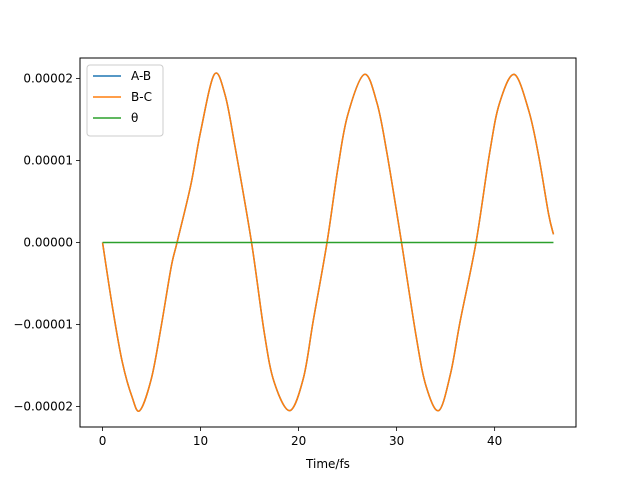  I want to click on x-tick-label: 30, so click(396, 441).